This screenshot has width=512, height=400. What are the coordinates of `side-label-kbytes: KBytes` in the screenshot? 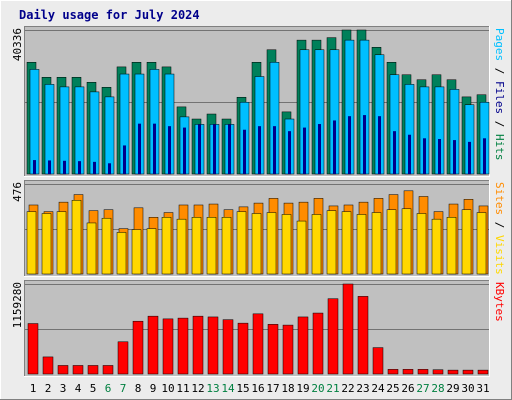 It's located at (499, 302).